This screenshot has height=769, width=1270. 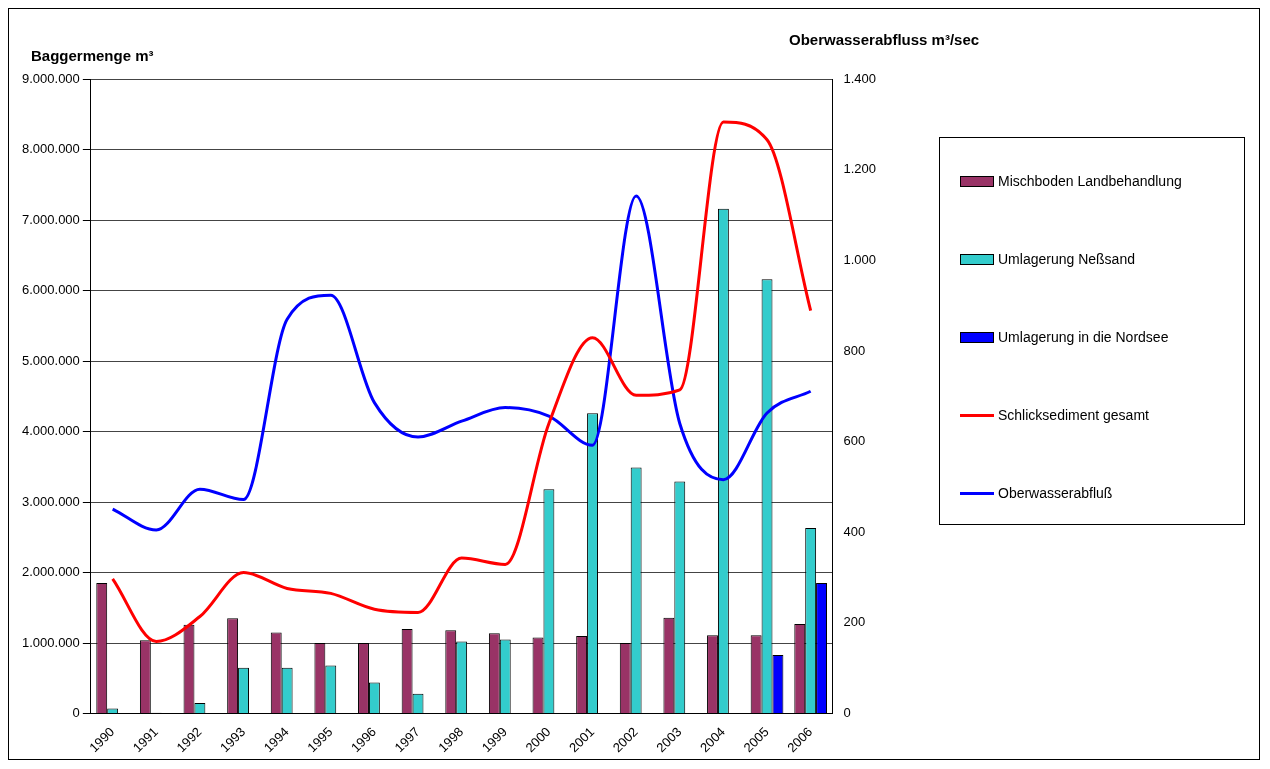 What do you see at coordinates (50, 290) in the screenshot?
I see `y-tick-label: 6.000.000` at bounding box center [50, 290].